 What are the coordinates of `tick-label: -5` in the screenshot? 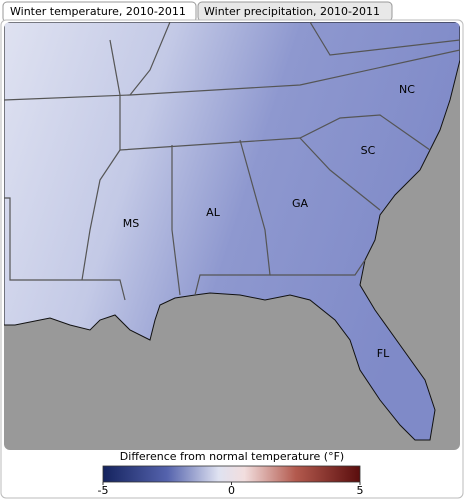 It's located at (103, 490).